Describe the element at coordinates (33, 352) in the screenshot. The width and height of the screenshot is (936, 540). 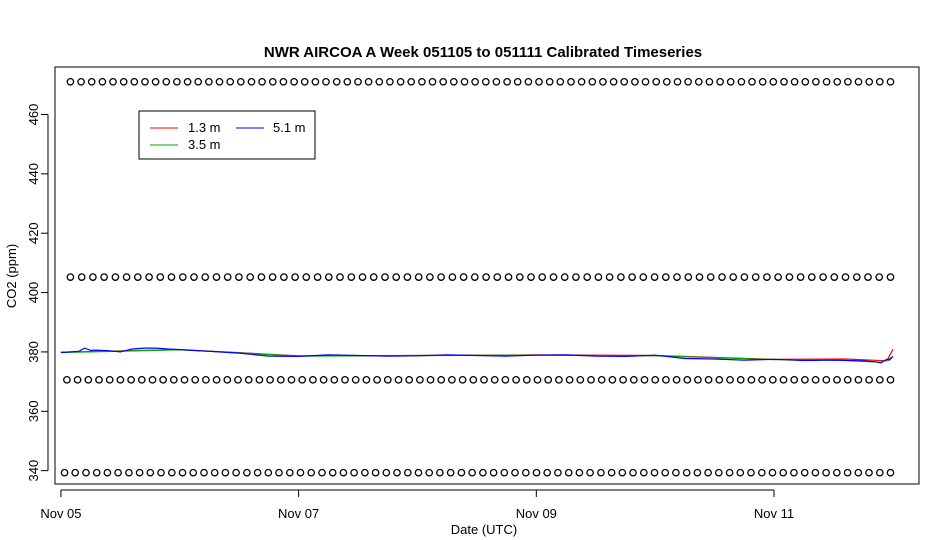
I see `y-tick-label: 380` at that location.